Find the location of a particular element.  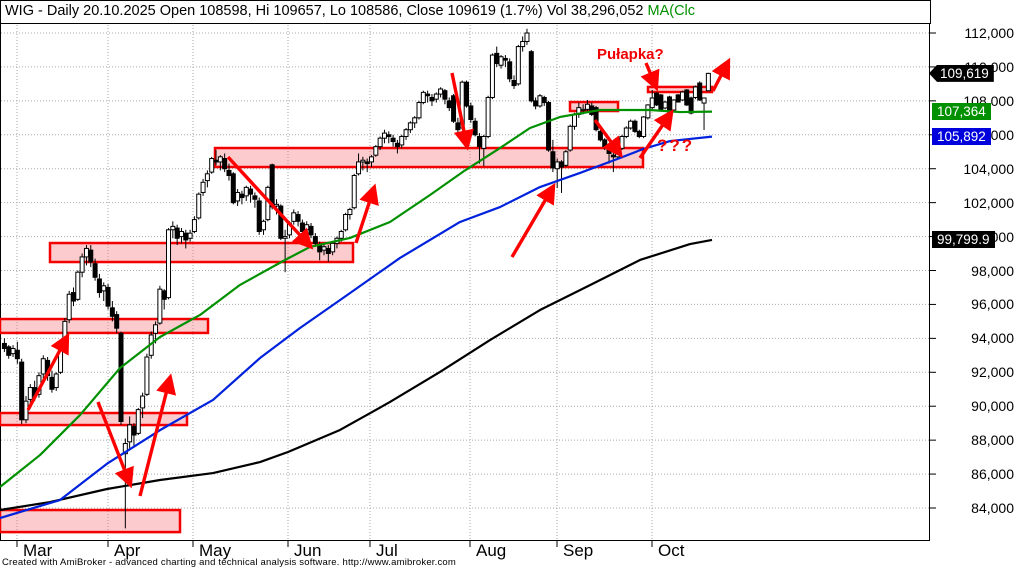

y-axis-label: 96,000 is located at coordinates (992, 304).